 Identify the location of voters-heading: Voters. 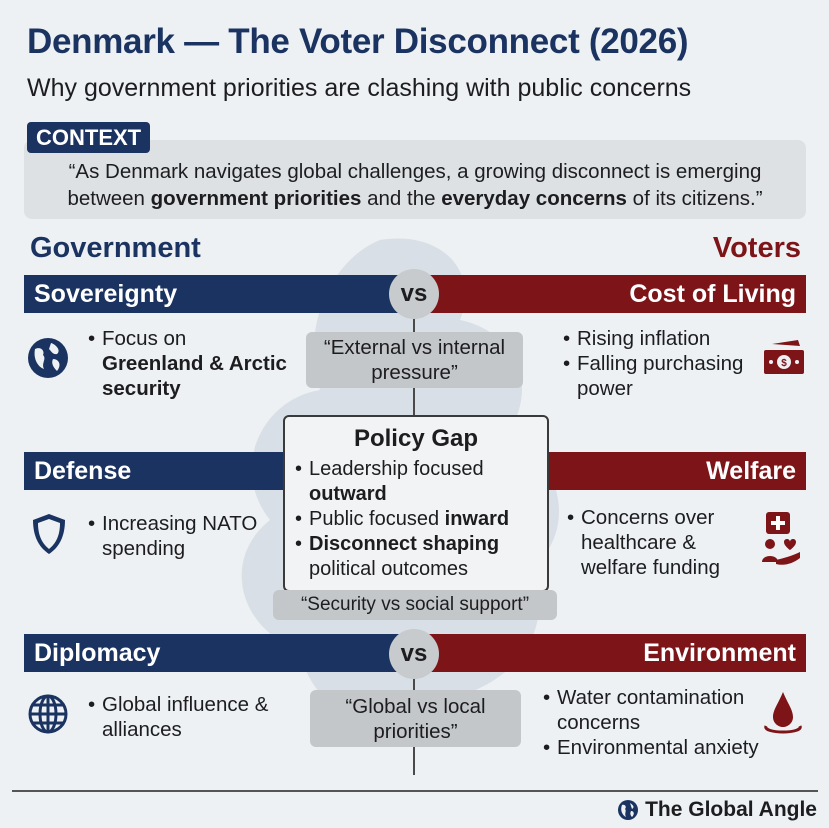
(756, 248).